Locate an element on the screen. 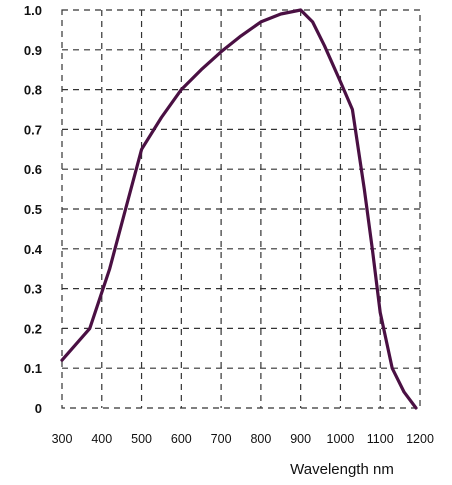  x-axis-label: Wavelength nm is located at coordinates (342, 469).